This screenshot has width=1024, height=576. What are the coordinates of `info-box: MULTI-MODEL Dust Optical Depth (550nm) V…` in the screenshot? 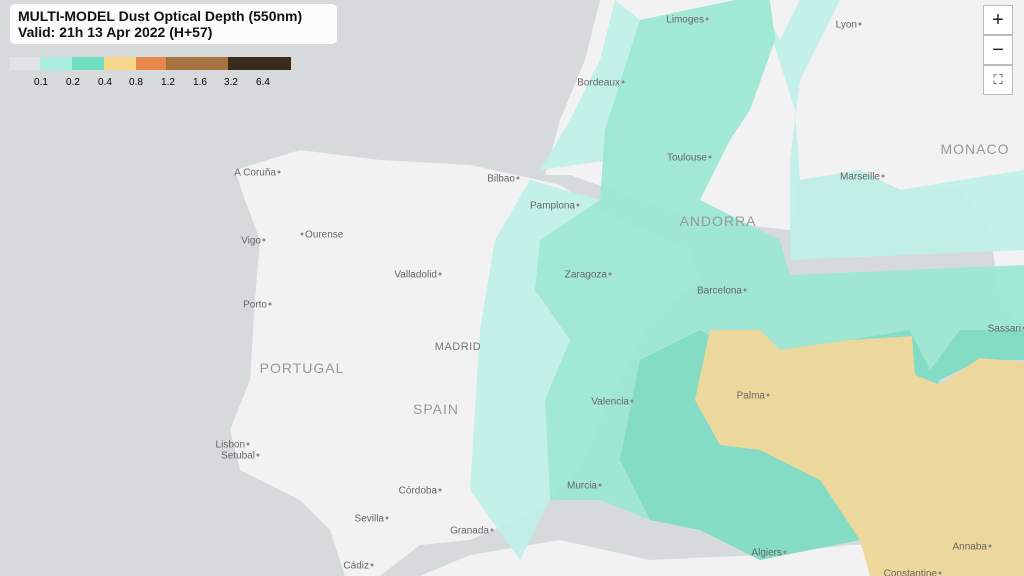 It's located at (173, 24).